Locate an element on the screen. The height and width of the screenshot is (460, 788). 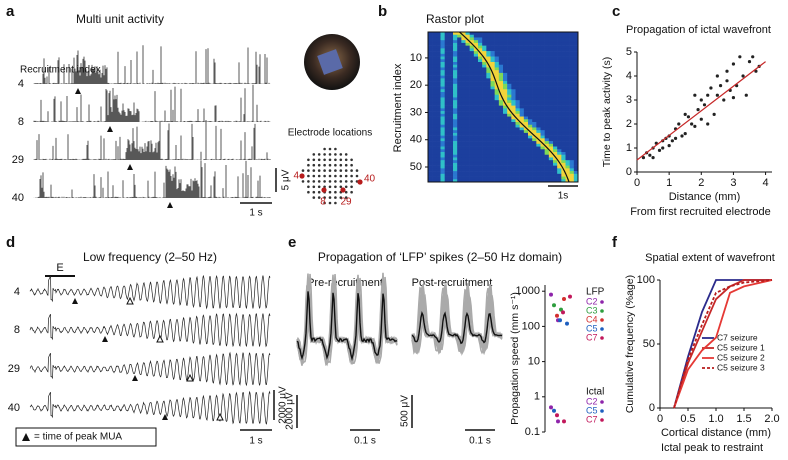
legend-marker is located at coordinates (602, 302).